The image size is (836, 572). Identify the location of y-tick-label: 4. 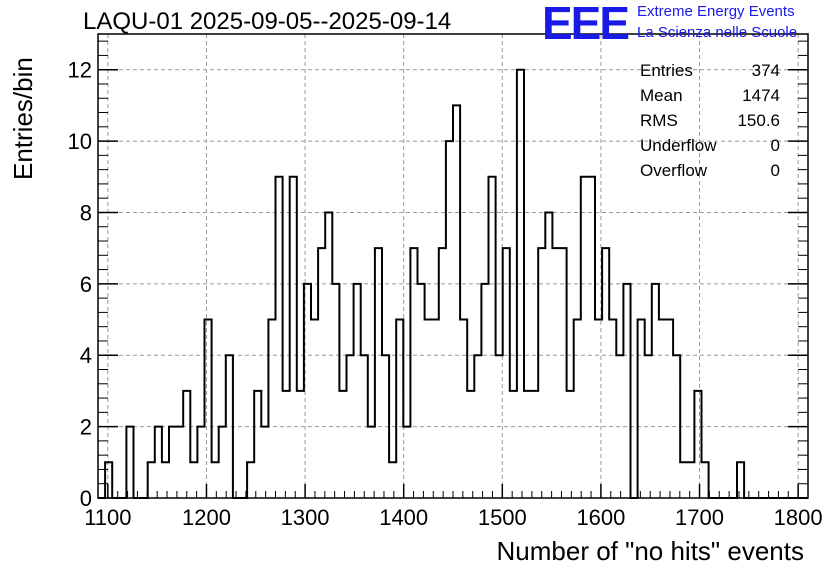
(86, 355).